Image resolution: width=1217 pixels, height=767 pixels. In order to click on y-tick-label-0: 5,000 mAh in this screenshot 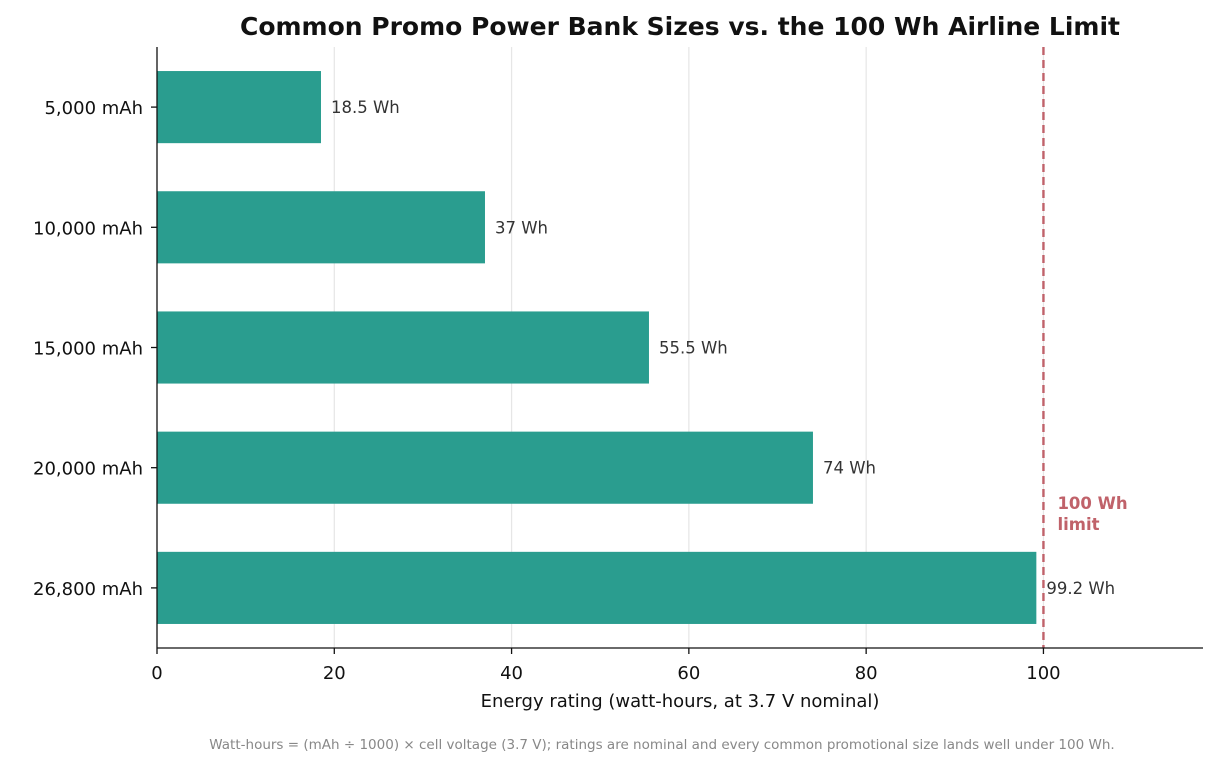, I will do `click(93, 108)`.